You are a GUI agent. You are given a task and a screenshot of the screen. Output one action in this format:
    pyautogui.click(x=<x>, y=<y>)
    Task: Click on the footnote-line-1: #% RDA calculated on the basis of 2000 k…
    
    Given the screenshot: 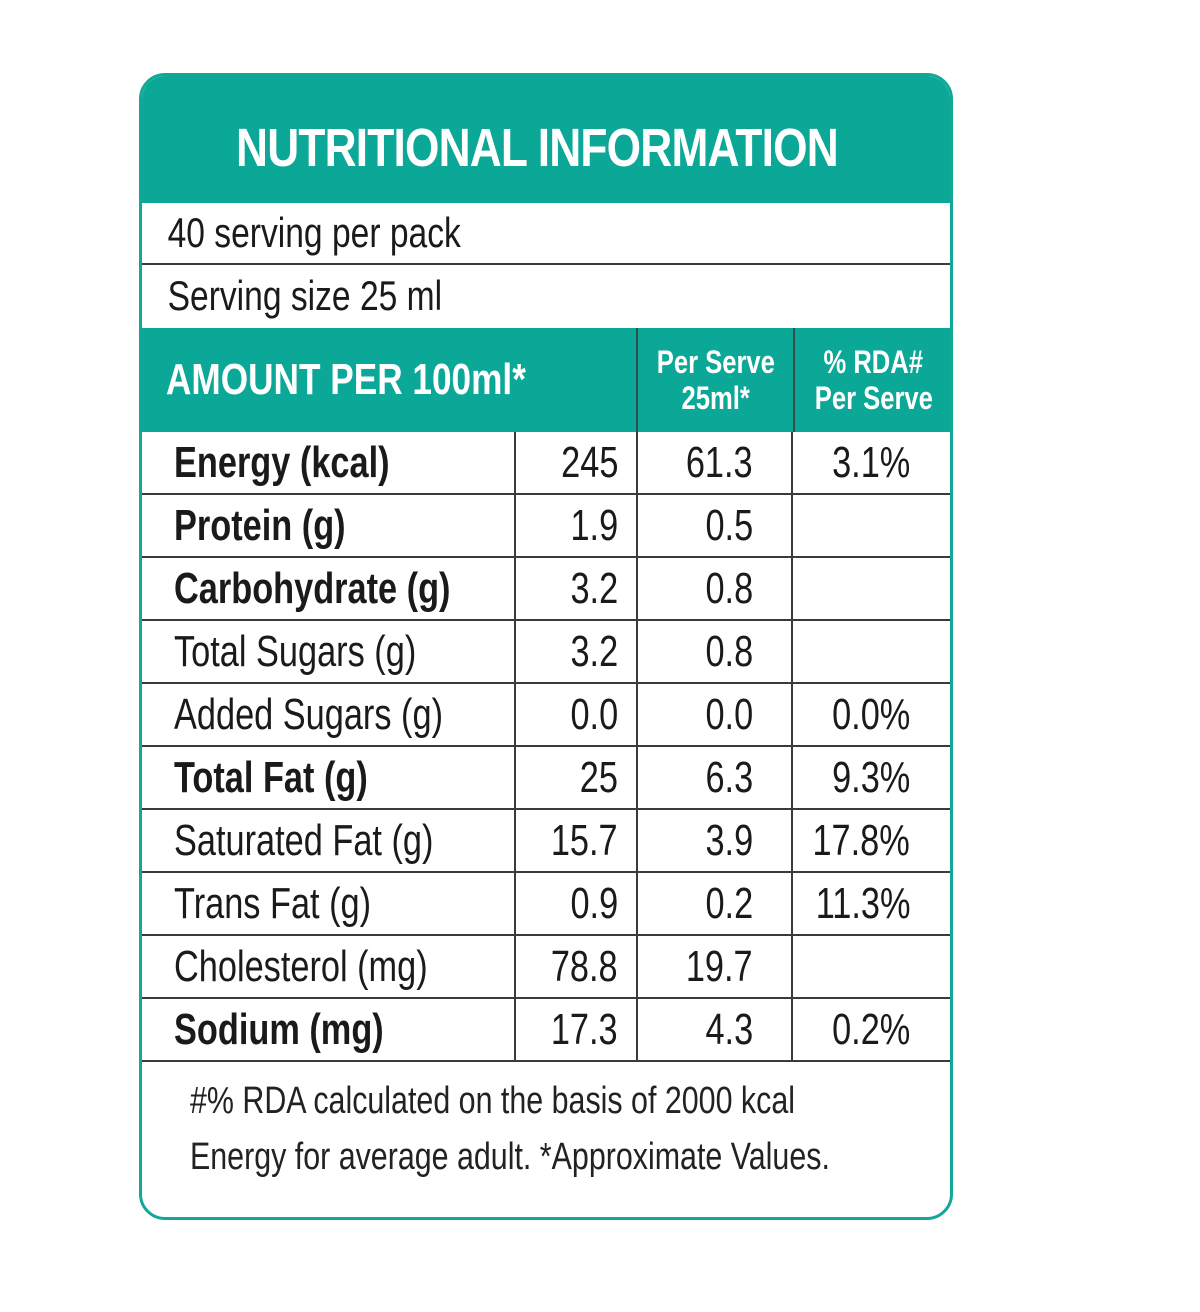 What is the action you would take?
    pyautogui.click(x=492, y=1101)
    